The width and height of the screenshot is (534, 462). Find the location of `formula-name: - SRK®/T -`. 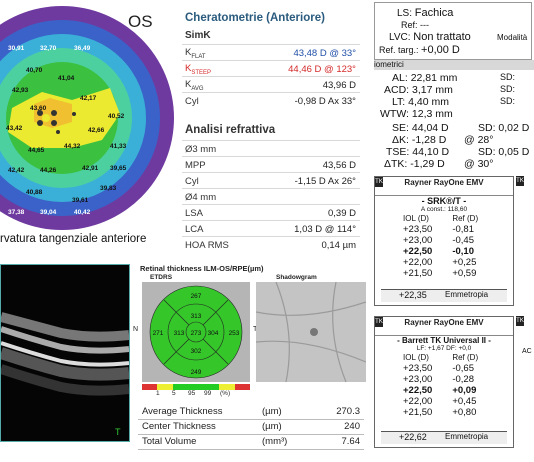

formula-name: - SRK®/T - is located at coordinates (444, 200).